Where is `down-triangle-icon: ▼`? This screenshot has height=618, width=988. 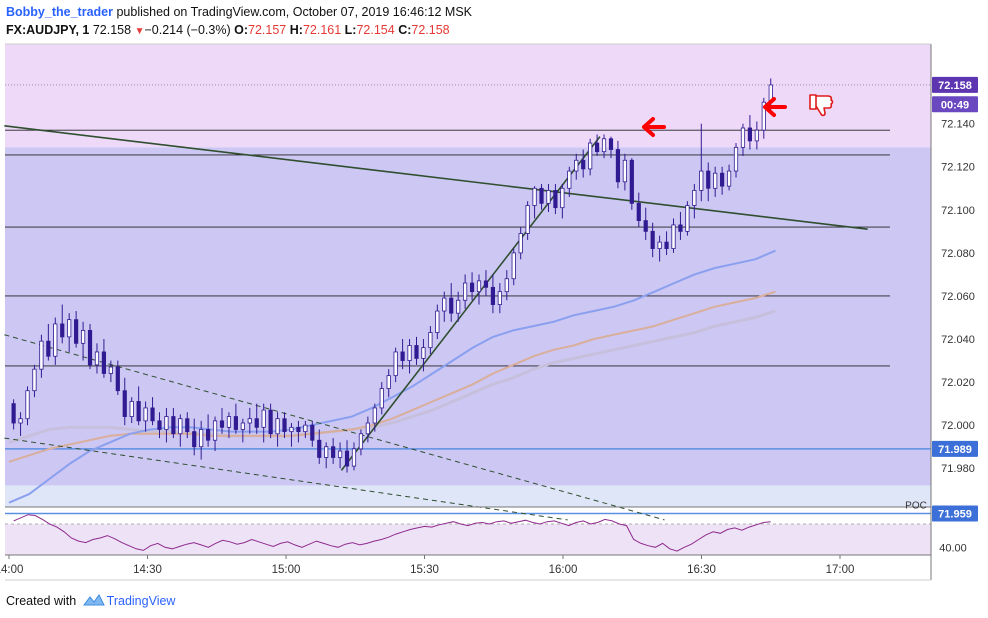
down-triangle-icon: ▼ is located at coordinates (139, 31).